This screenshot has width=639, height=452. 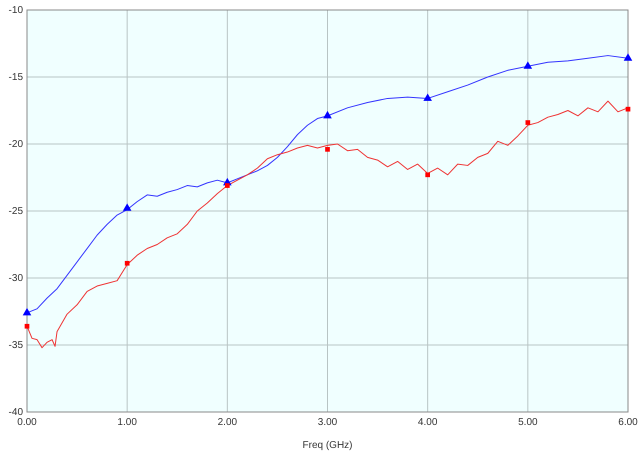 What do you see at coordinates (327, 445) in the screenshot?
I see `x-axis-title: Freq (GHz)` at bounding box center [327, 445].